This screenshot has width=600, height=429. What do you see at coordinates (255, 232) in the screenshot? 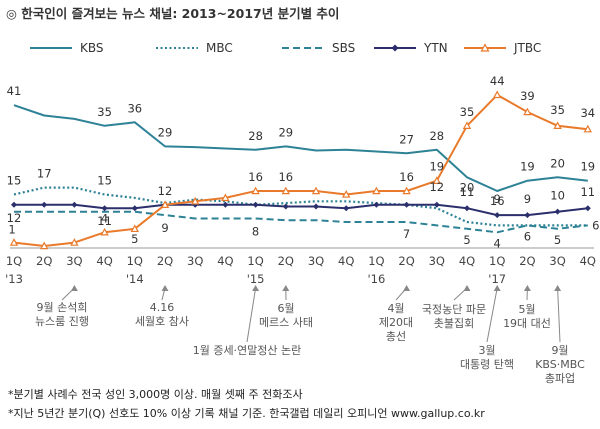
I see `data-label-sbs: 8` at bounding box center [255, 232].